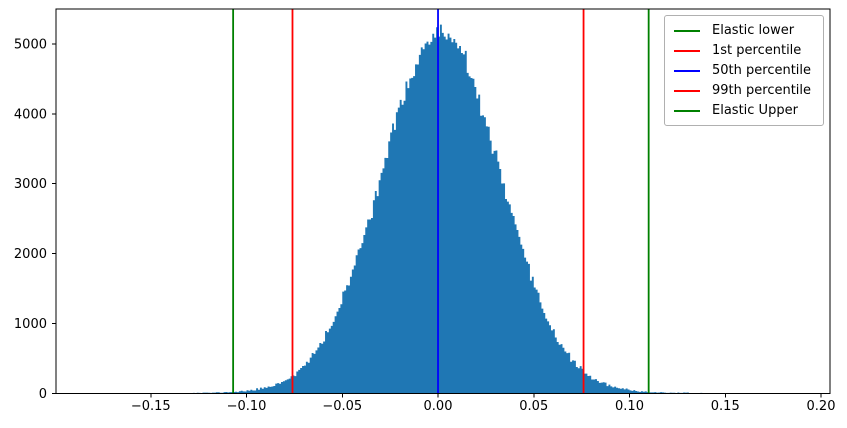 Image resolution: width=847 pixels, height=428 pixels. What do you see at coordinates (762, 90) in the screenshot?
I see `legend-label: 99th percentile` at bounding box center [762, 90].